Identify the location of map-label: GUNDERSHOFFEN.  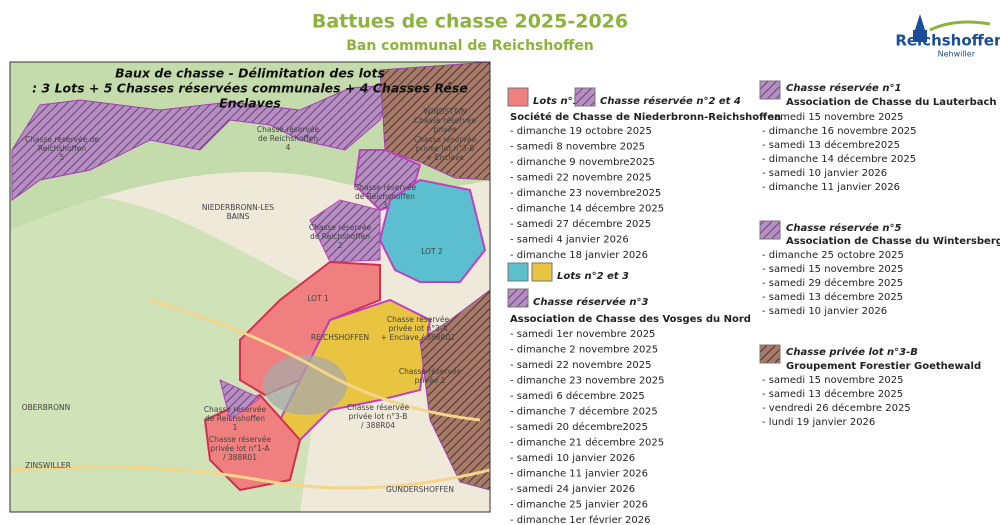
(420, 489).